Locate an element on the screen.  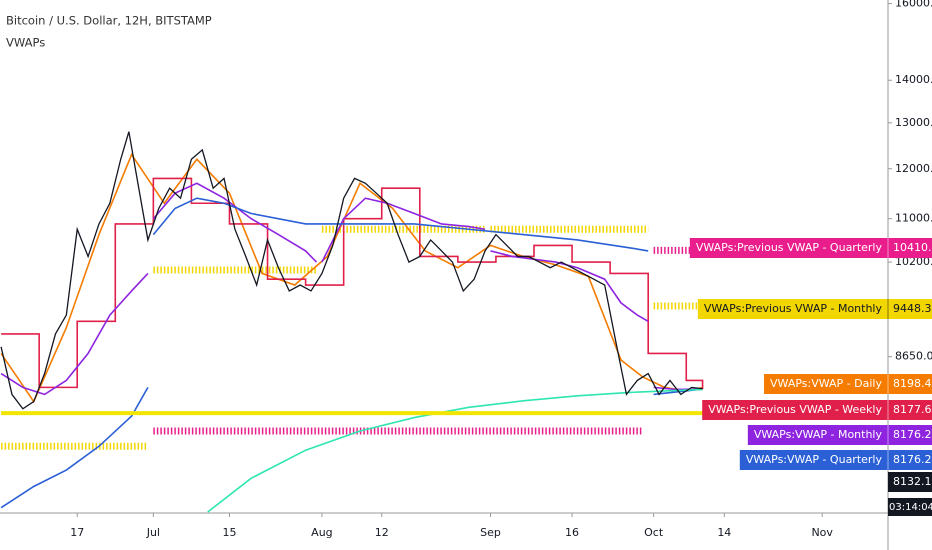
x-tick-label: Oct is located at coordinates (654, 532).